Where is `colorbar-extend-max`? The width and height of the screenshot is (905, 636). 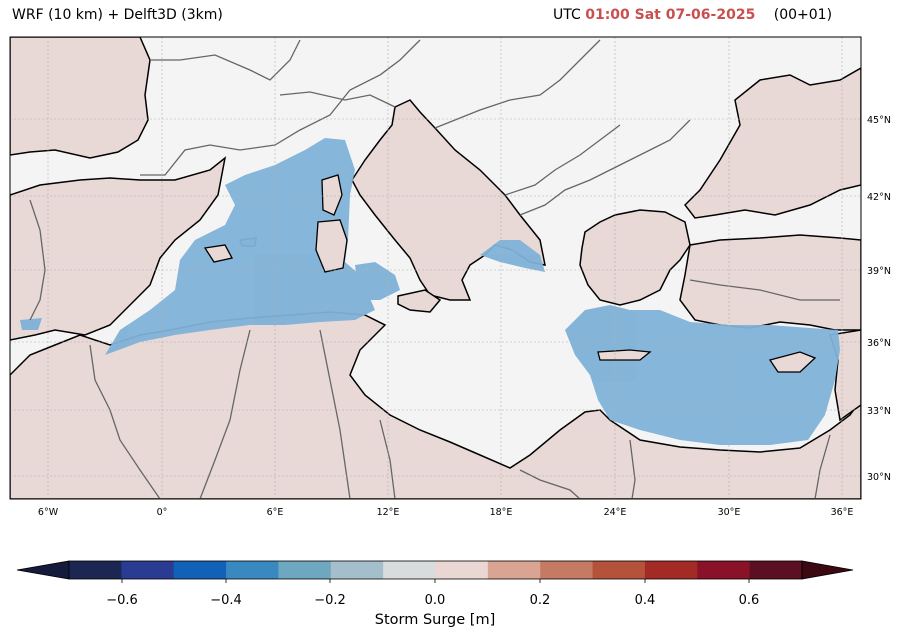
colorbar-extend-max is located at coordinates (827, 570).